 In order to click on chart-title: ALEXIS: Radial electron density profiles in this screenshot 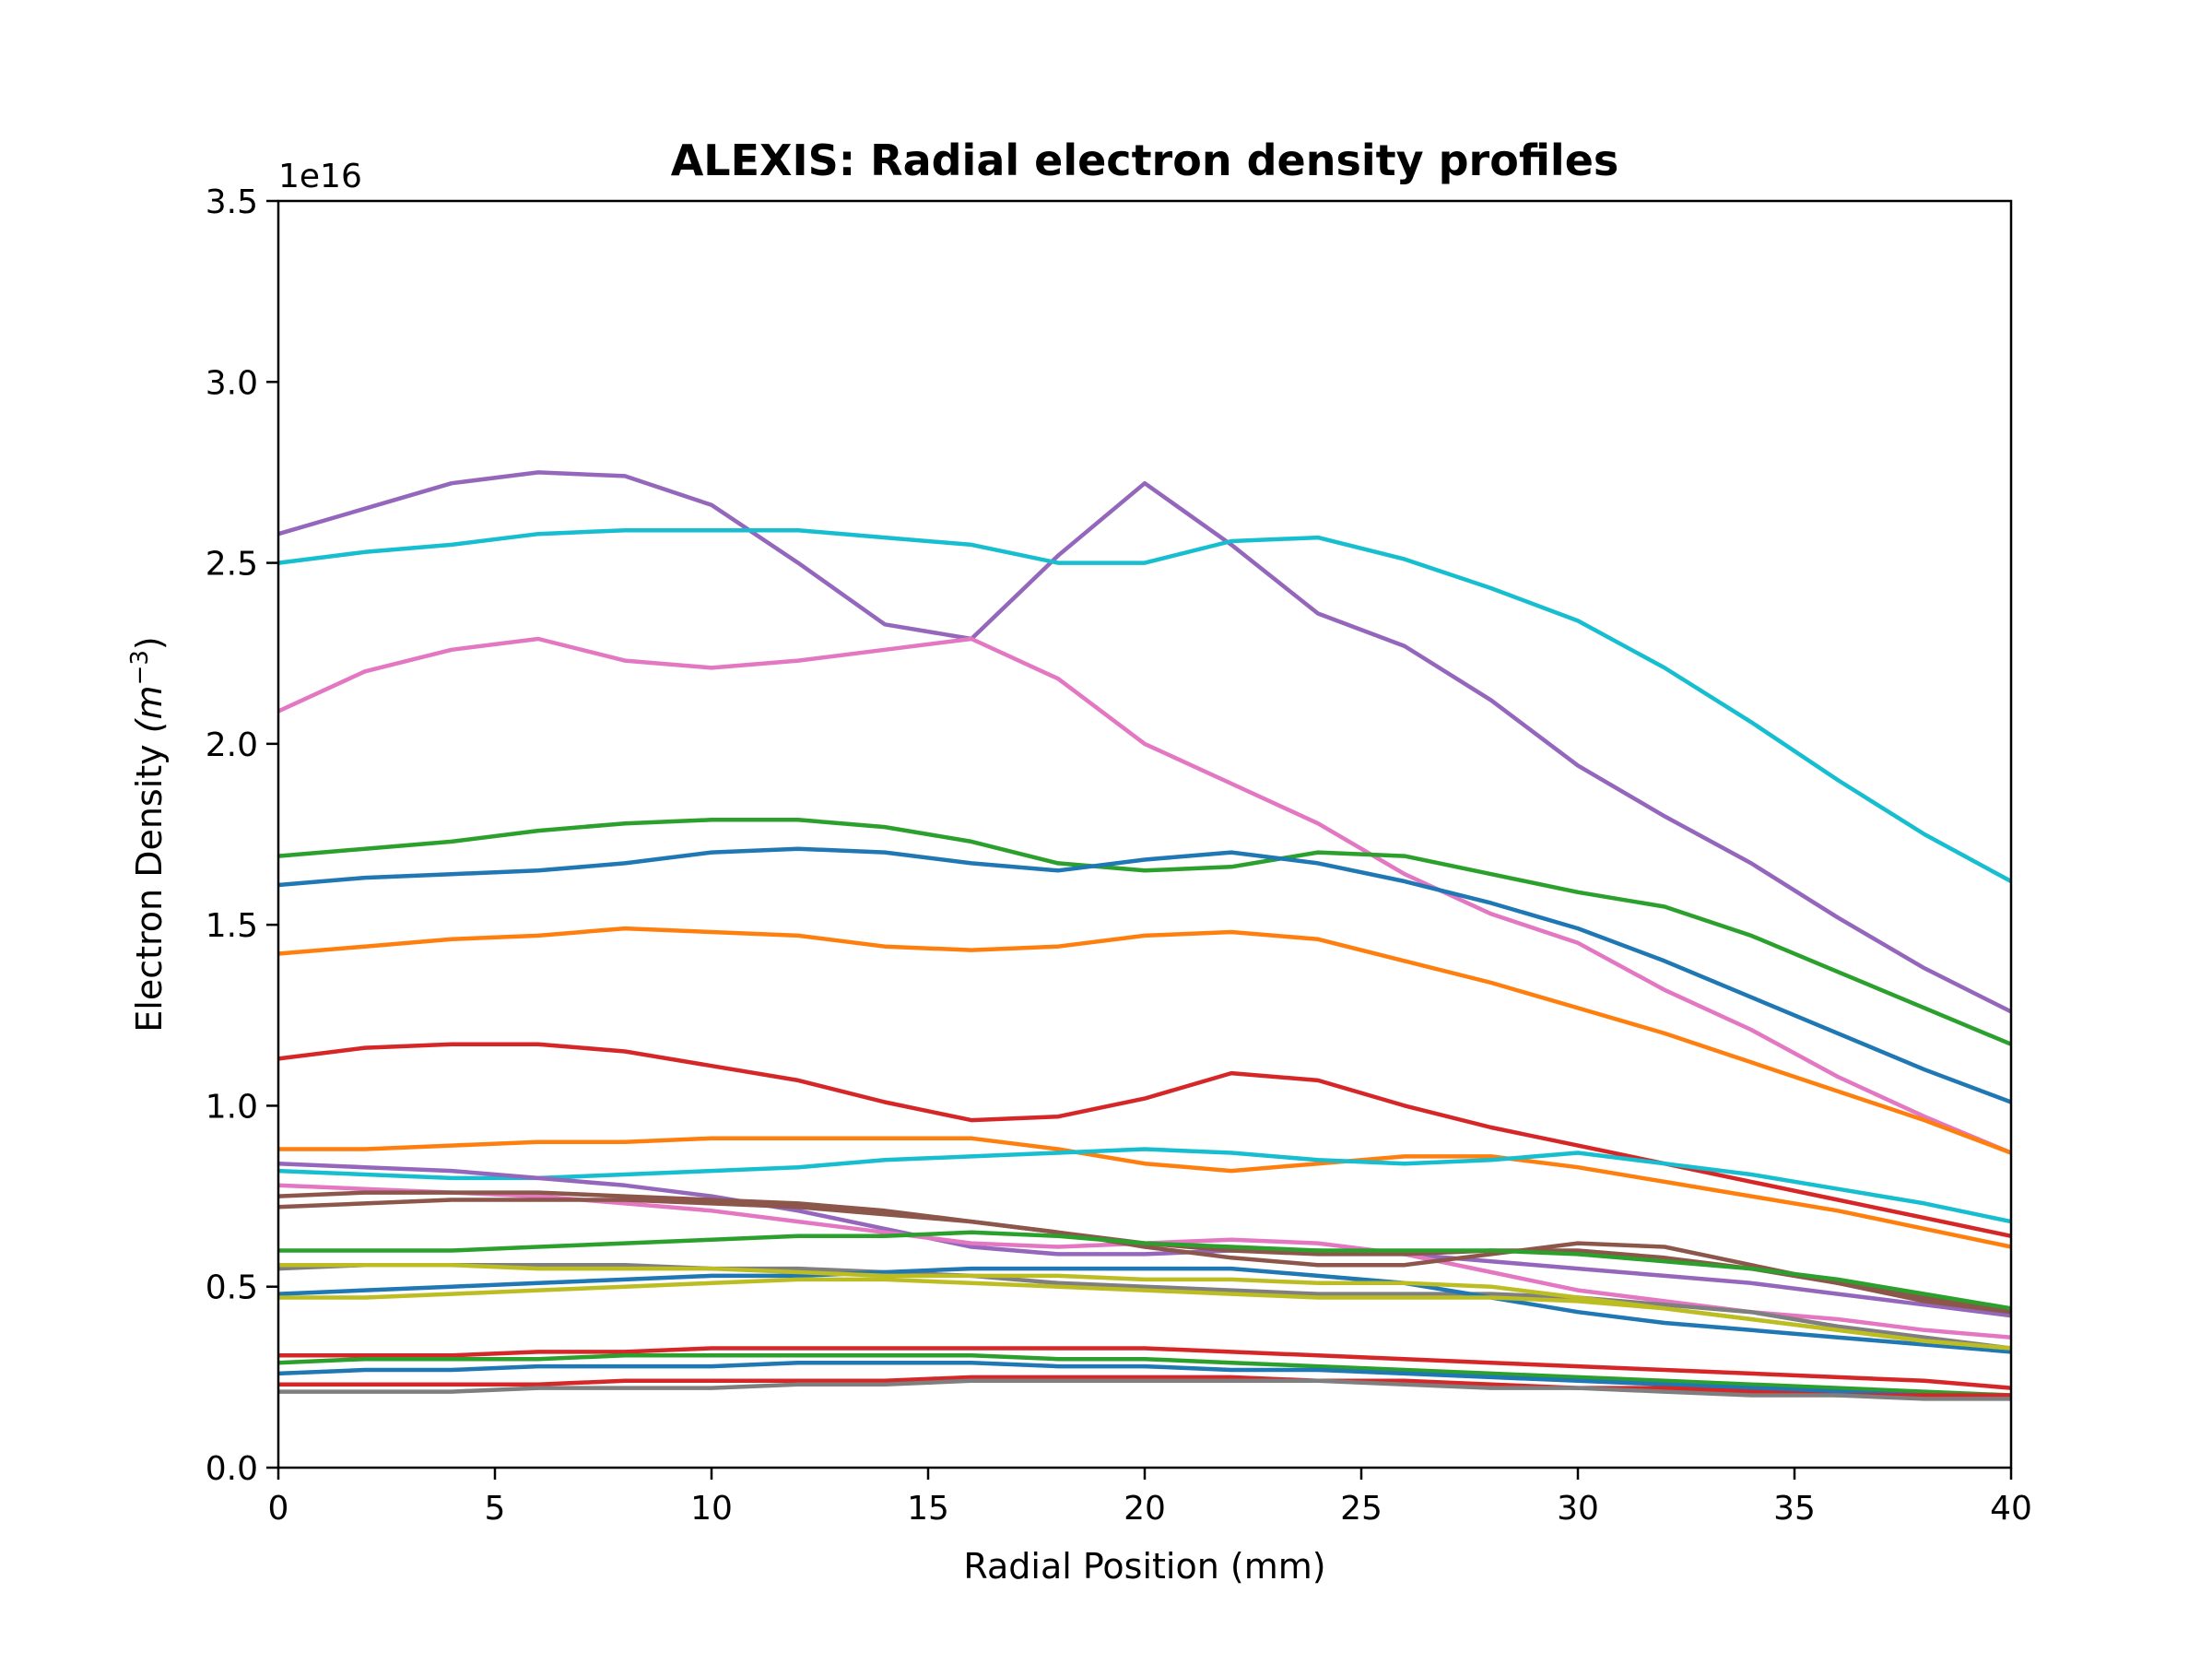, I will do `click(1145, 160)`.